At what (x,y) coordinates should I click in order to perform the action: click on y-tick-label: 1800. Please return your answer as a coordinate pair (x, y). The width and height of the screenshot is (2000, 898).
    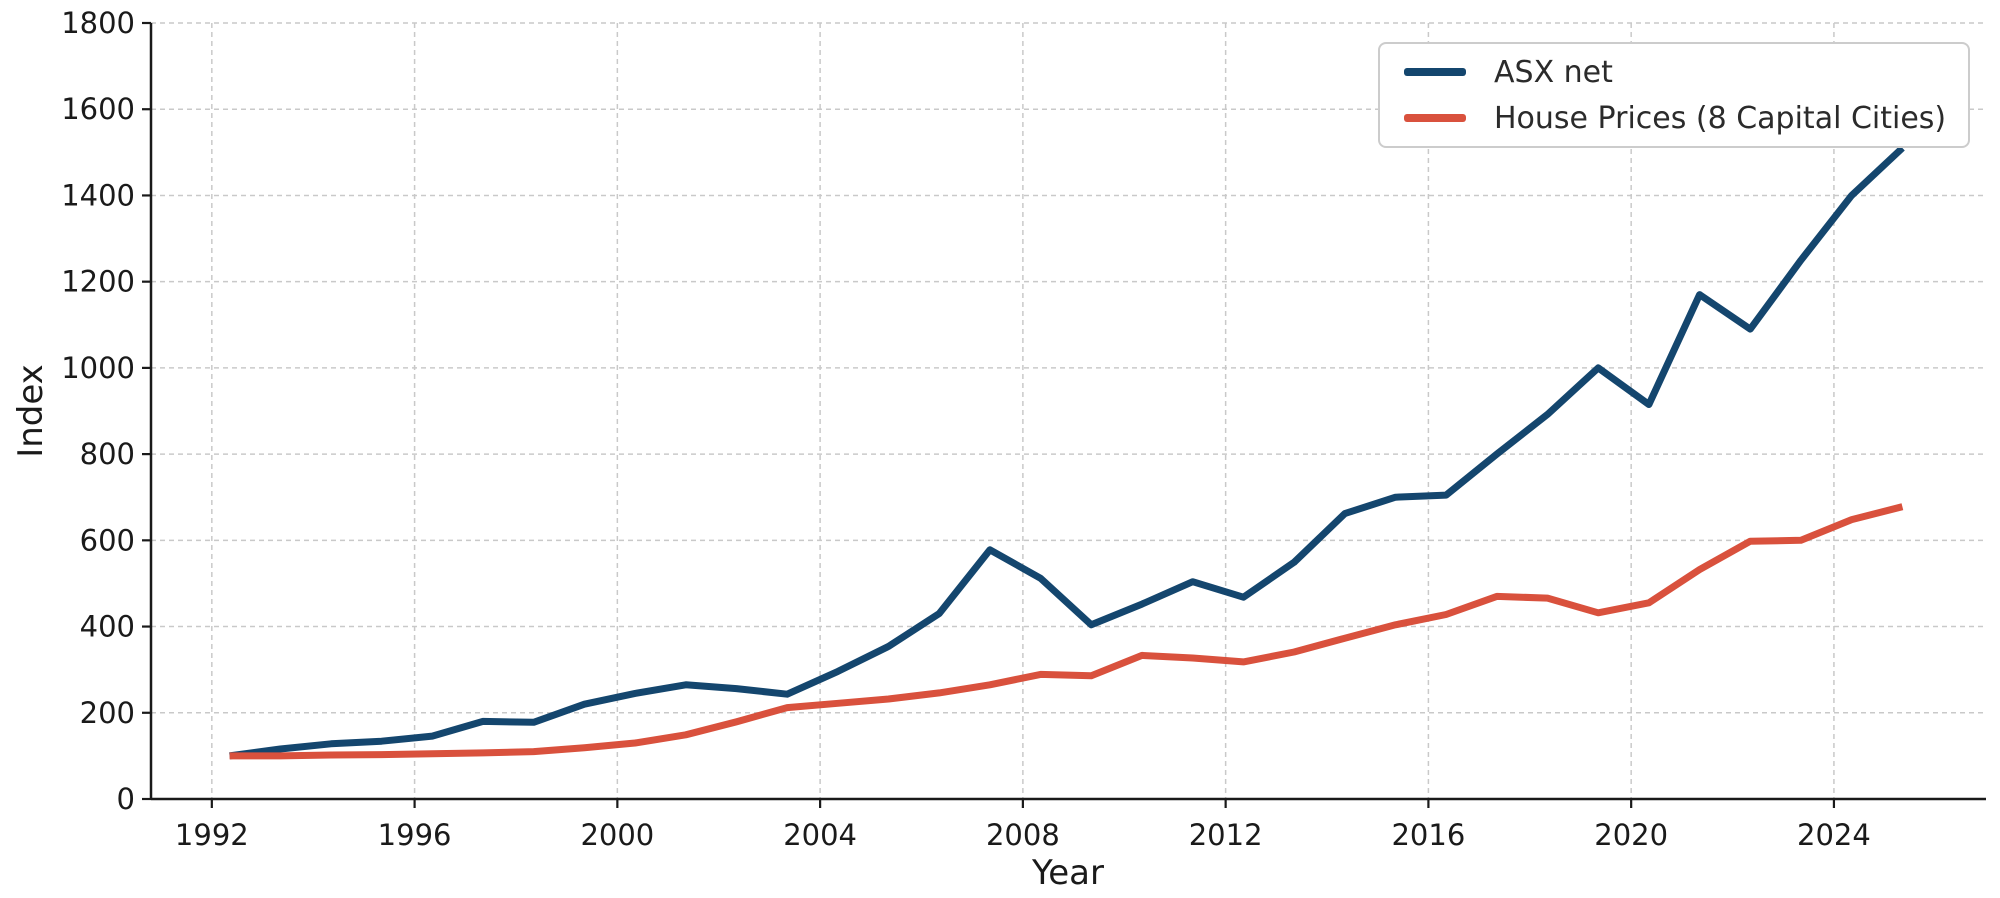
    Looking at the image, I should click on (98, 23).